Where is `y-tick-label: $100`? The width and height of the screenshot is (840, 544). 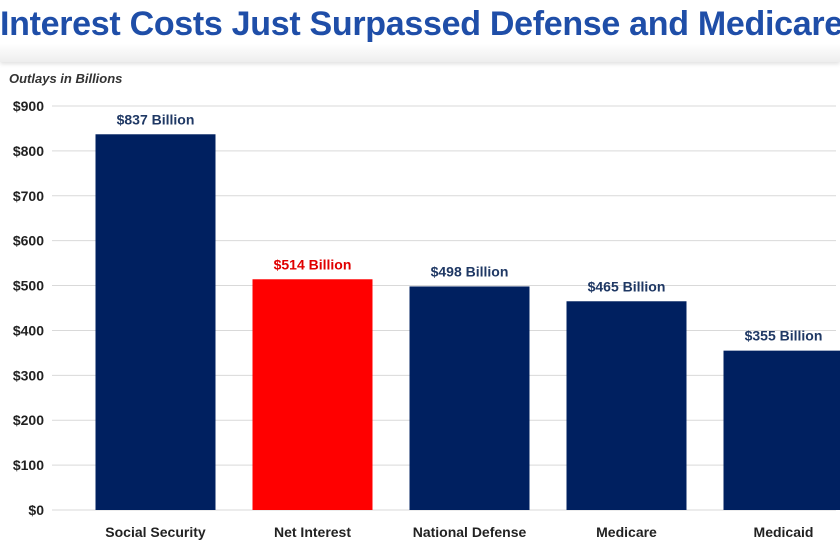 y-tick-label: $100 is located at coordinates (28, 465).